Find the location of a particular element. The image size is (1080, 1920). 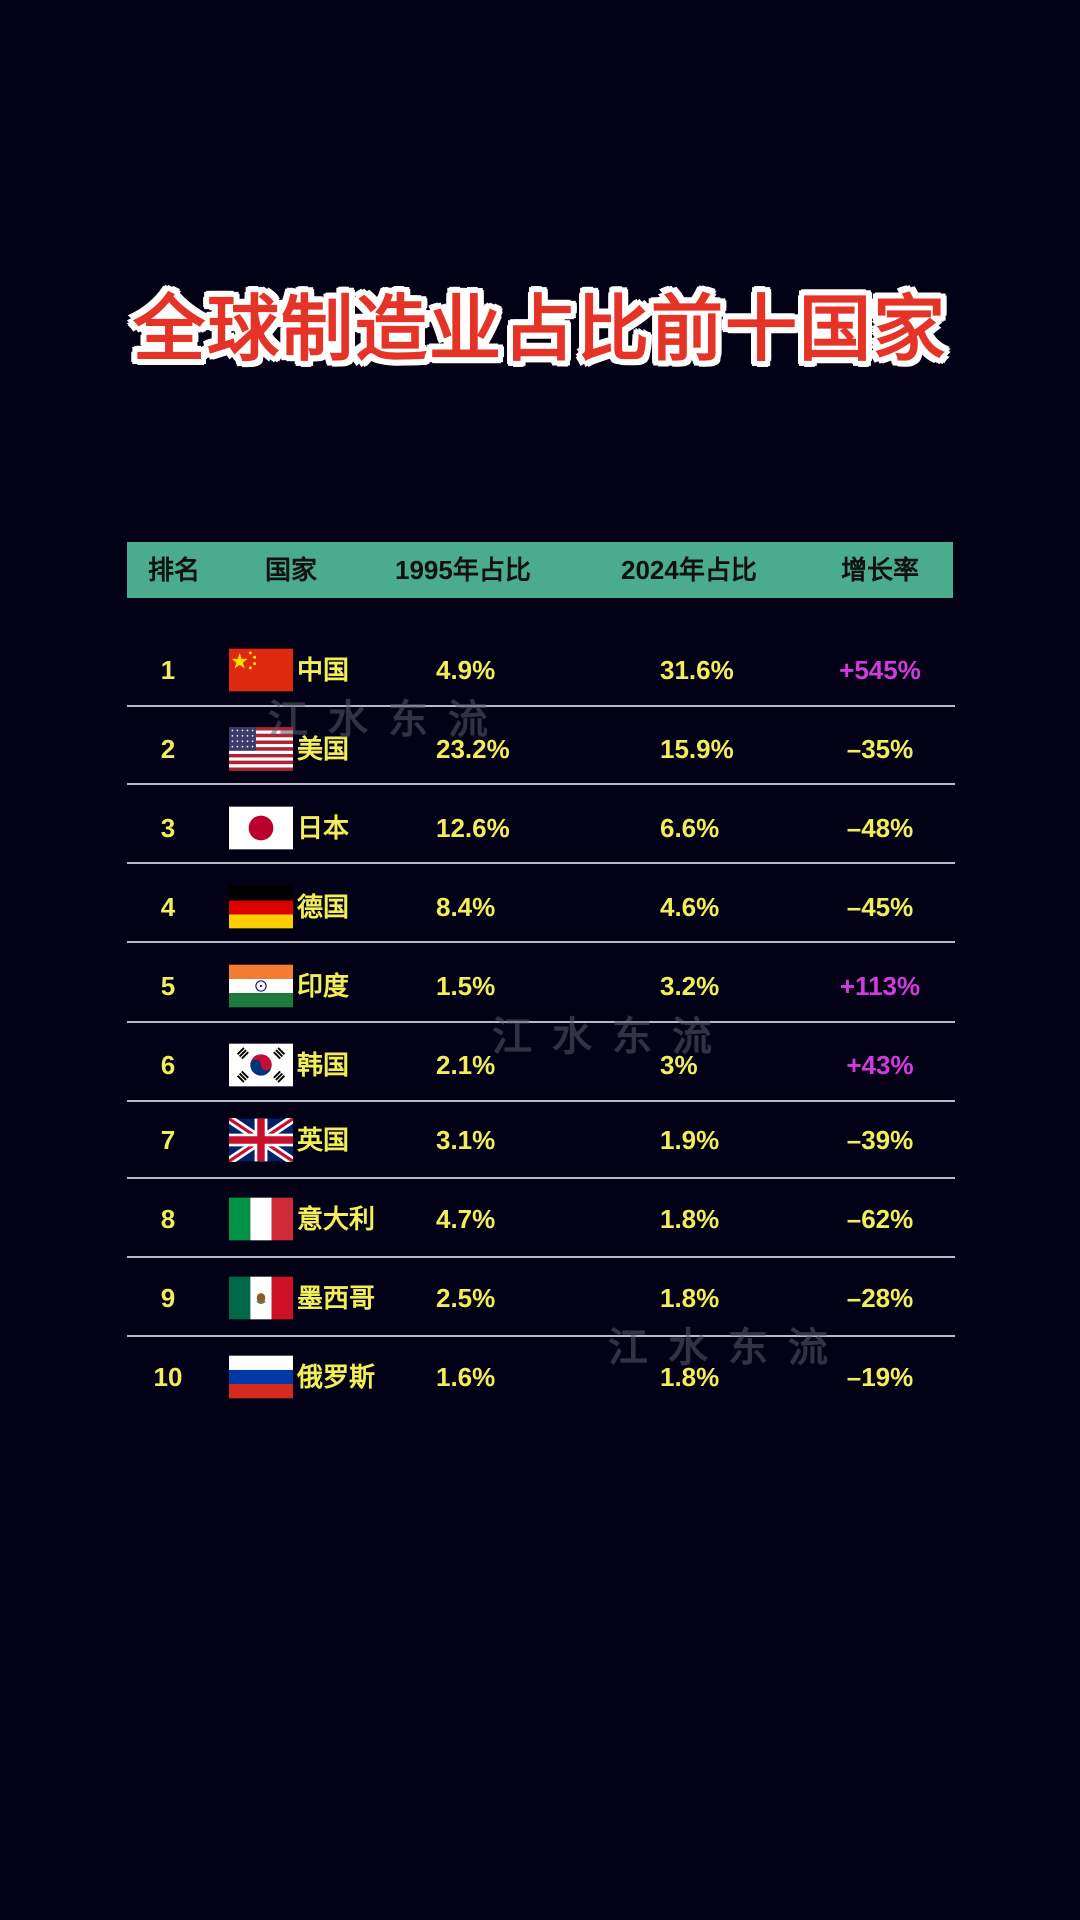

rank-cell: 6 is located at coordinates (168, 1065).